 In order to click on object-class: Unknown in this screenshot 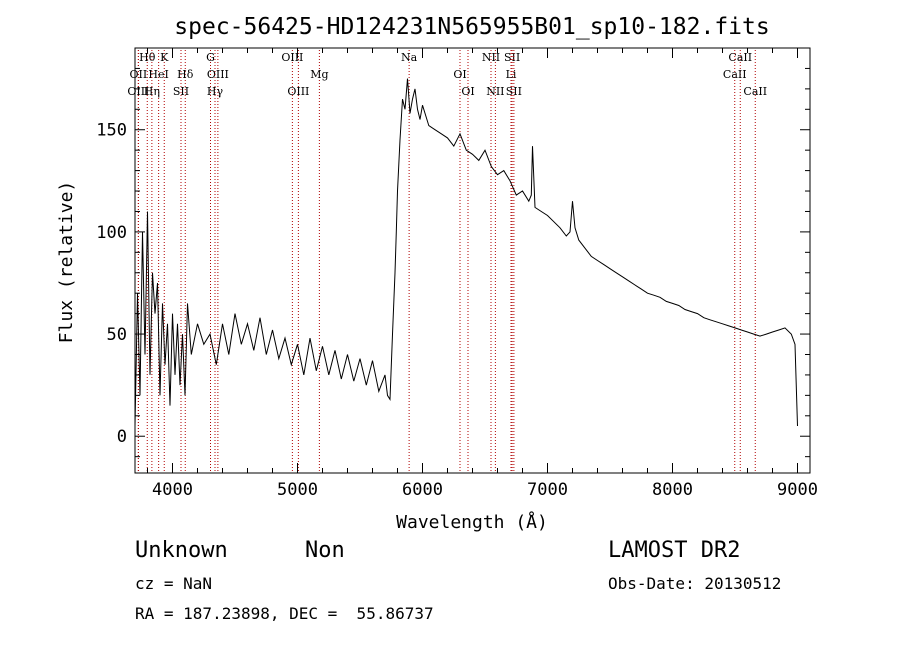, I will do `click(181, 550)`.